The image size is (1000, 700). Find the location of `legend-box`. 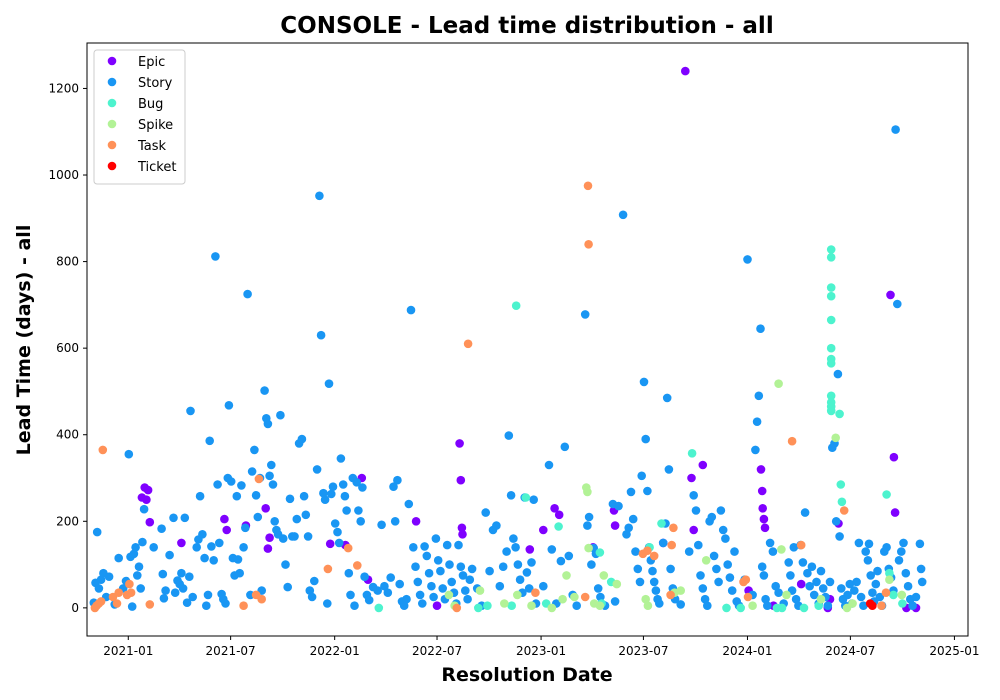

legend-box is located at coordinates (139, 117).